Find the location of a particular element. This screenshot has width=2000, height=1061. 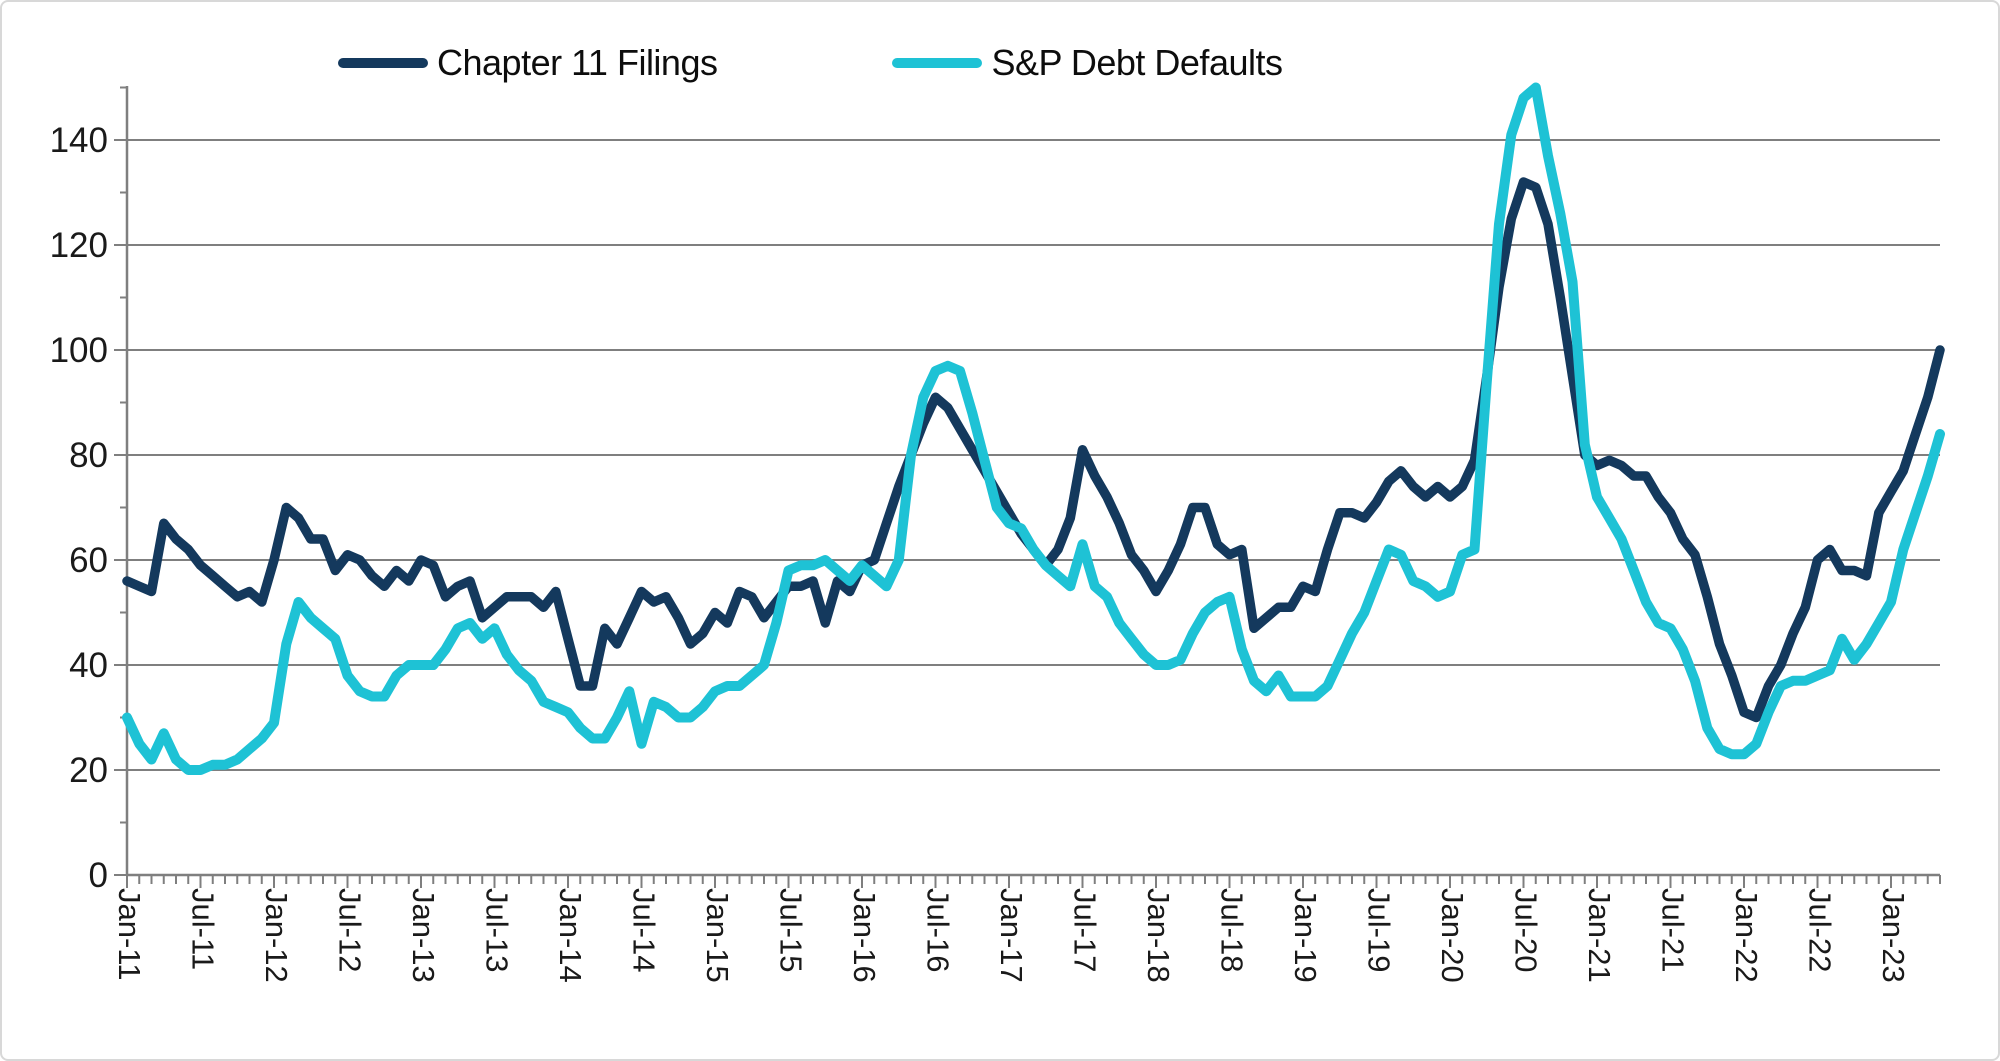

x-axis-label-Jul-17: Jul-17 is located at coordinates (1085, 930).